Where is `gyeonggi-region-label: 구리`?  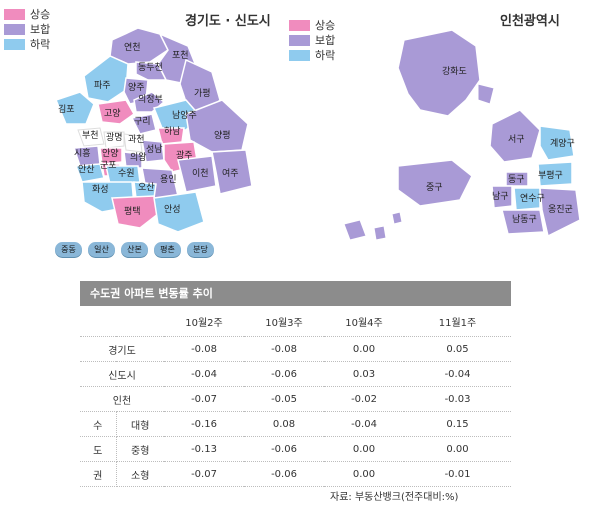 gyeonggi-region-label: 구리 is located at coordinates (142, 121).